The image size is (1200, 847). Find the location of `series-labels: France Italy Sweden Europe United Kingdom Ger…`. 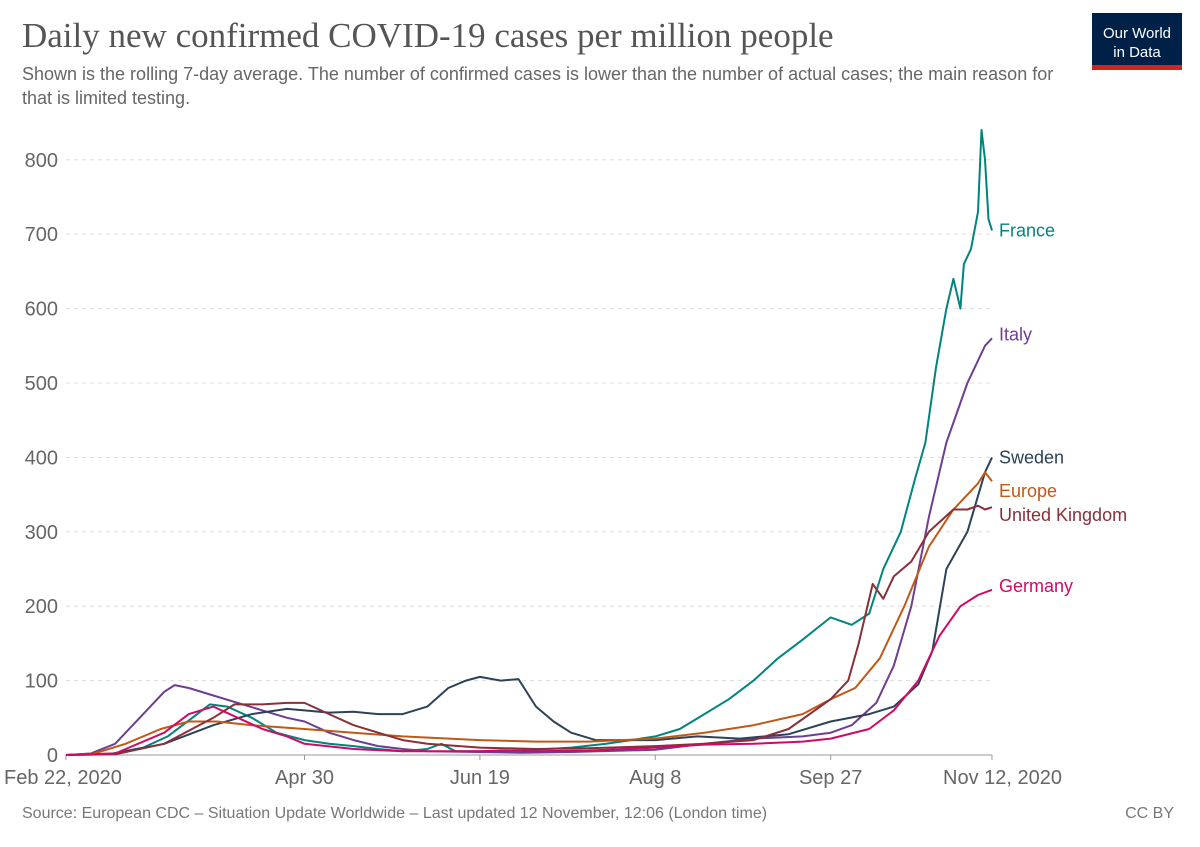

series-labels: France Italy Sweden Europe United Kingdom Ger… is located at coordinates (1063, 407).